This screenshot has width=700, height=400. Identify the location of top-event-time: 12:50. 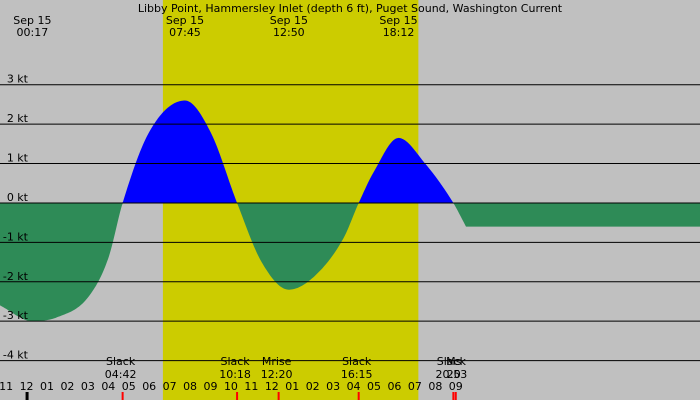
(289, 32).